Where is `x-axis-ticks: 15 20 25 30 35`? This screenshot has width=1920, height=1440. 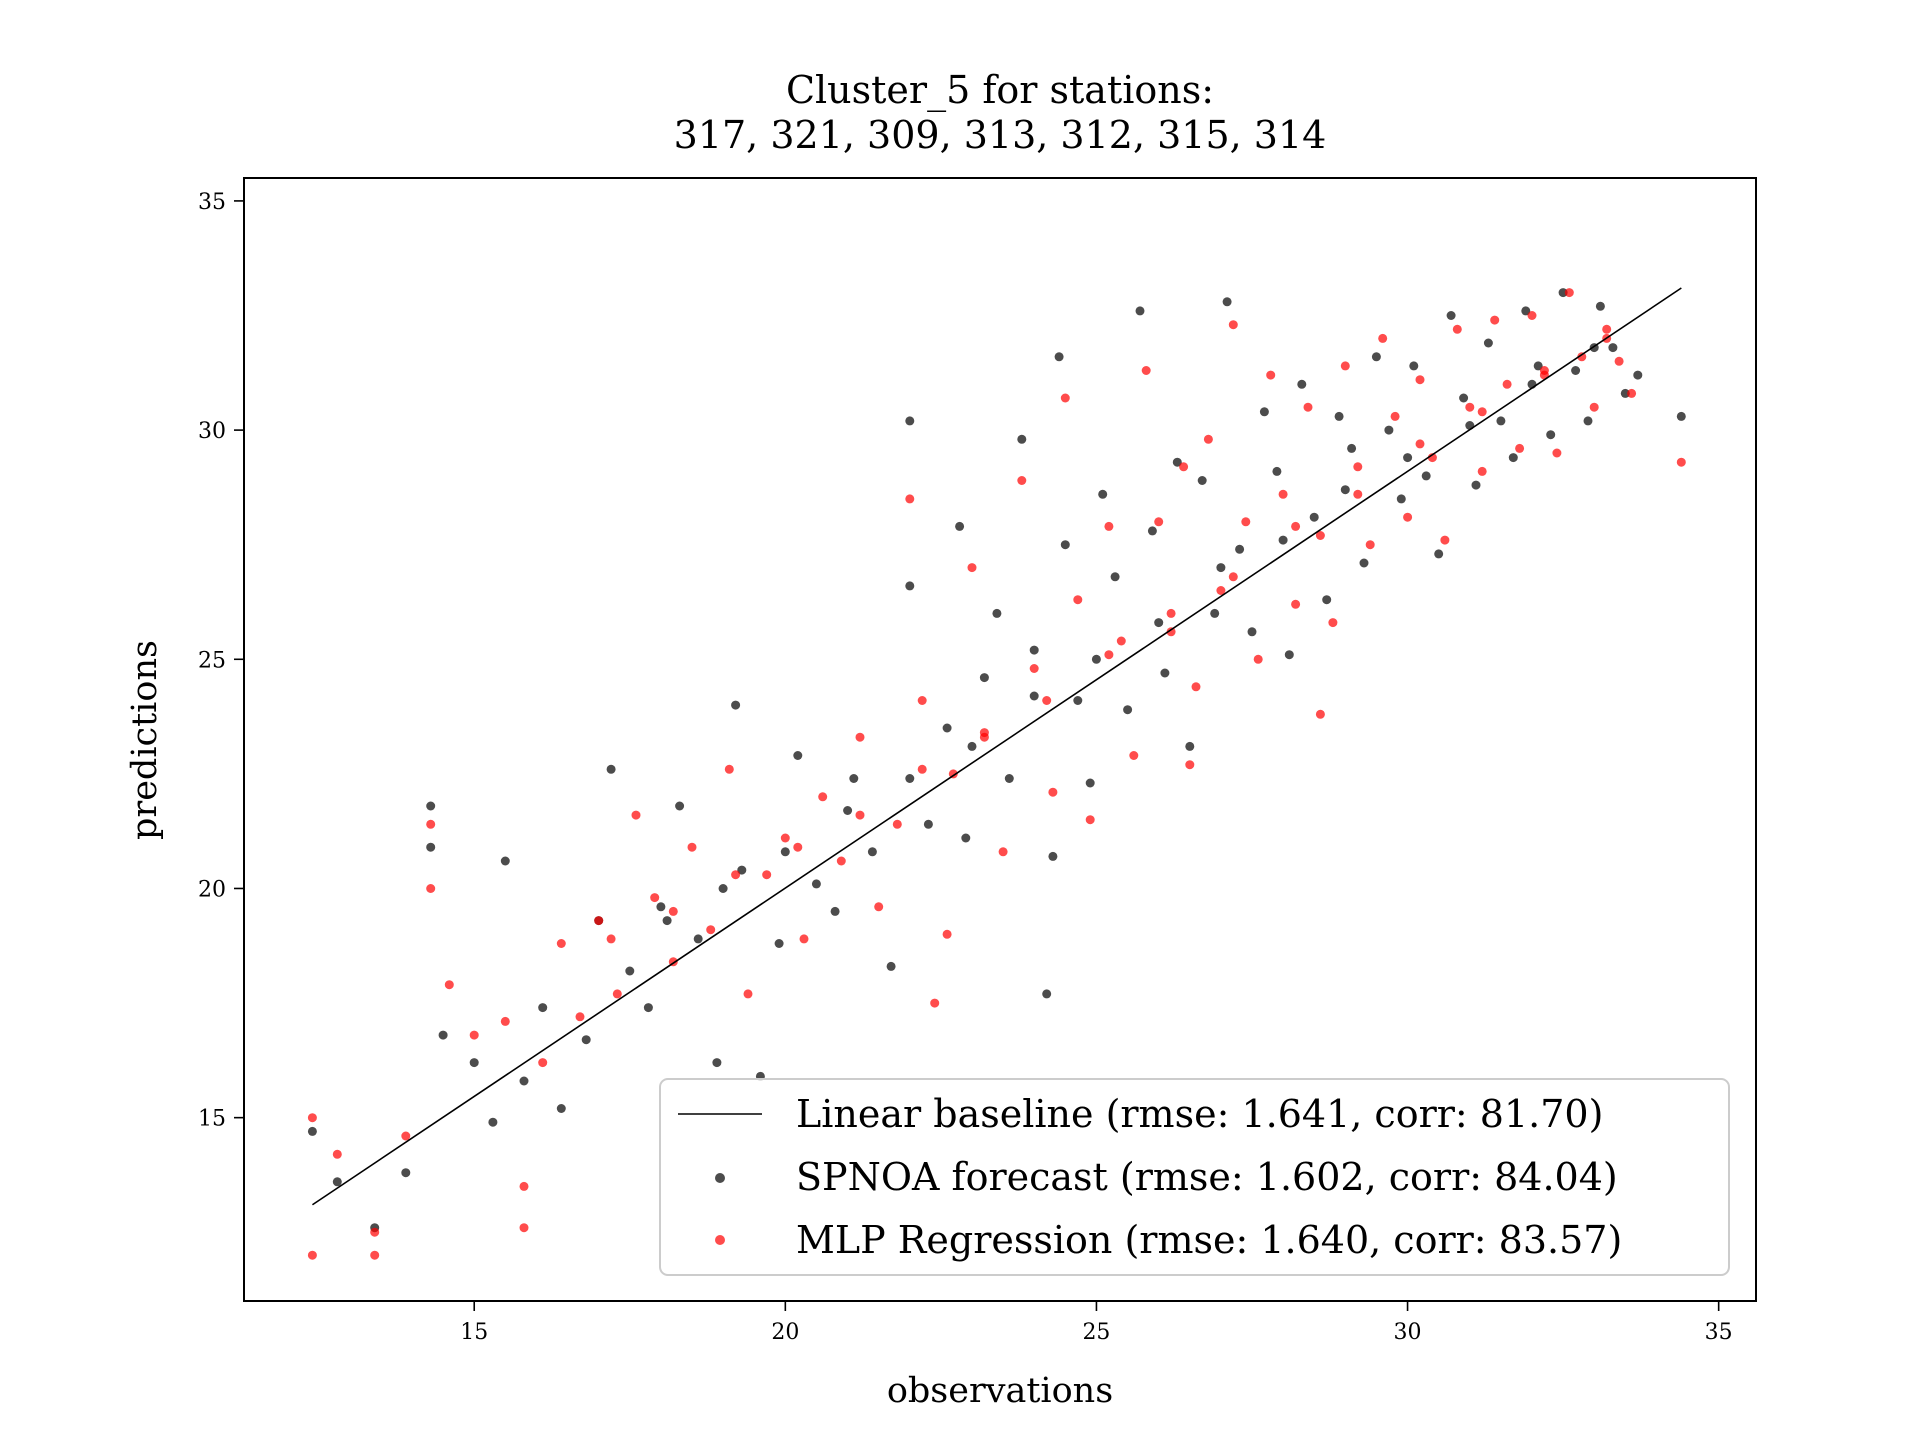 x-axis-ticks: 15 20 25 30 35 is located at coordinates (1096, 1323).